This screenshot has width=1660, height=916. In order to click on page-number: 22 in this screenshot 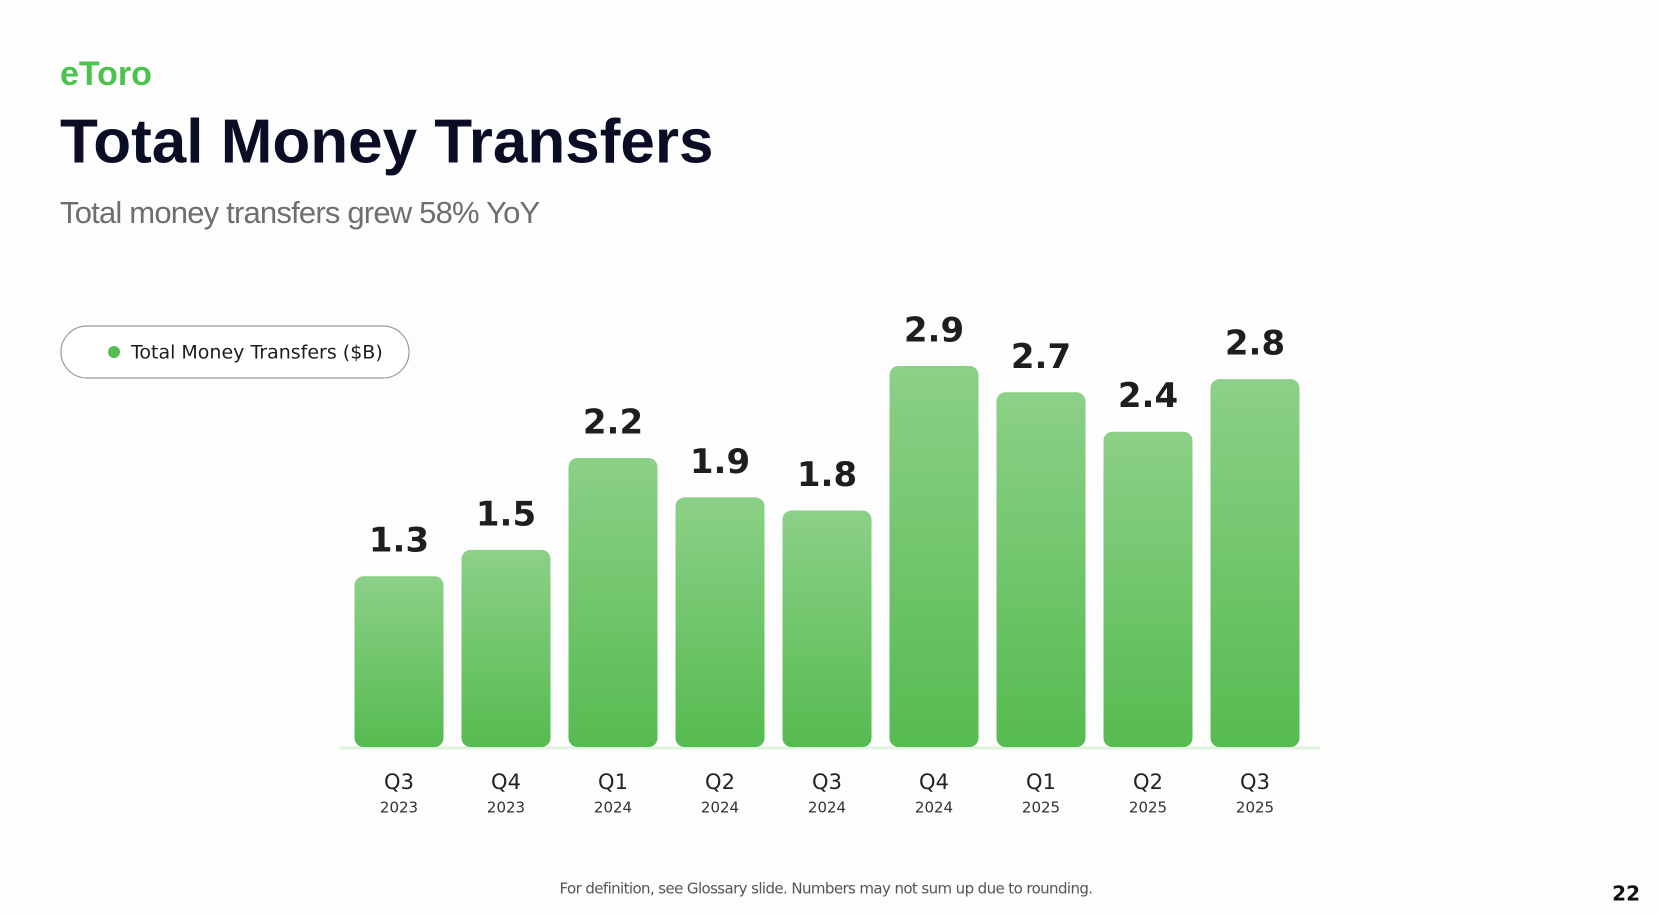, I will do `click(1626, 894)`.